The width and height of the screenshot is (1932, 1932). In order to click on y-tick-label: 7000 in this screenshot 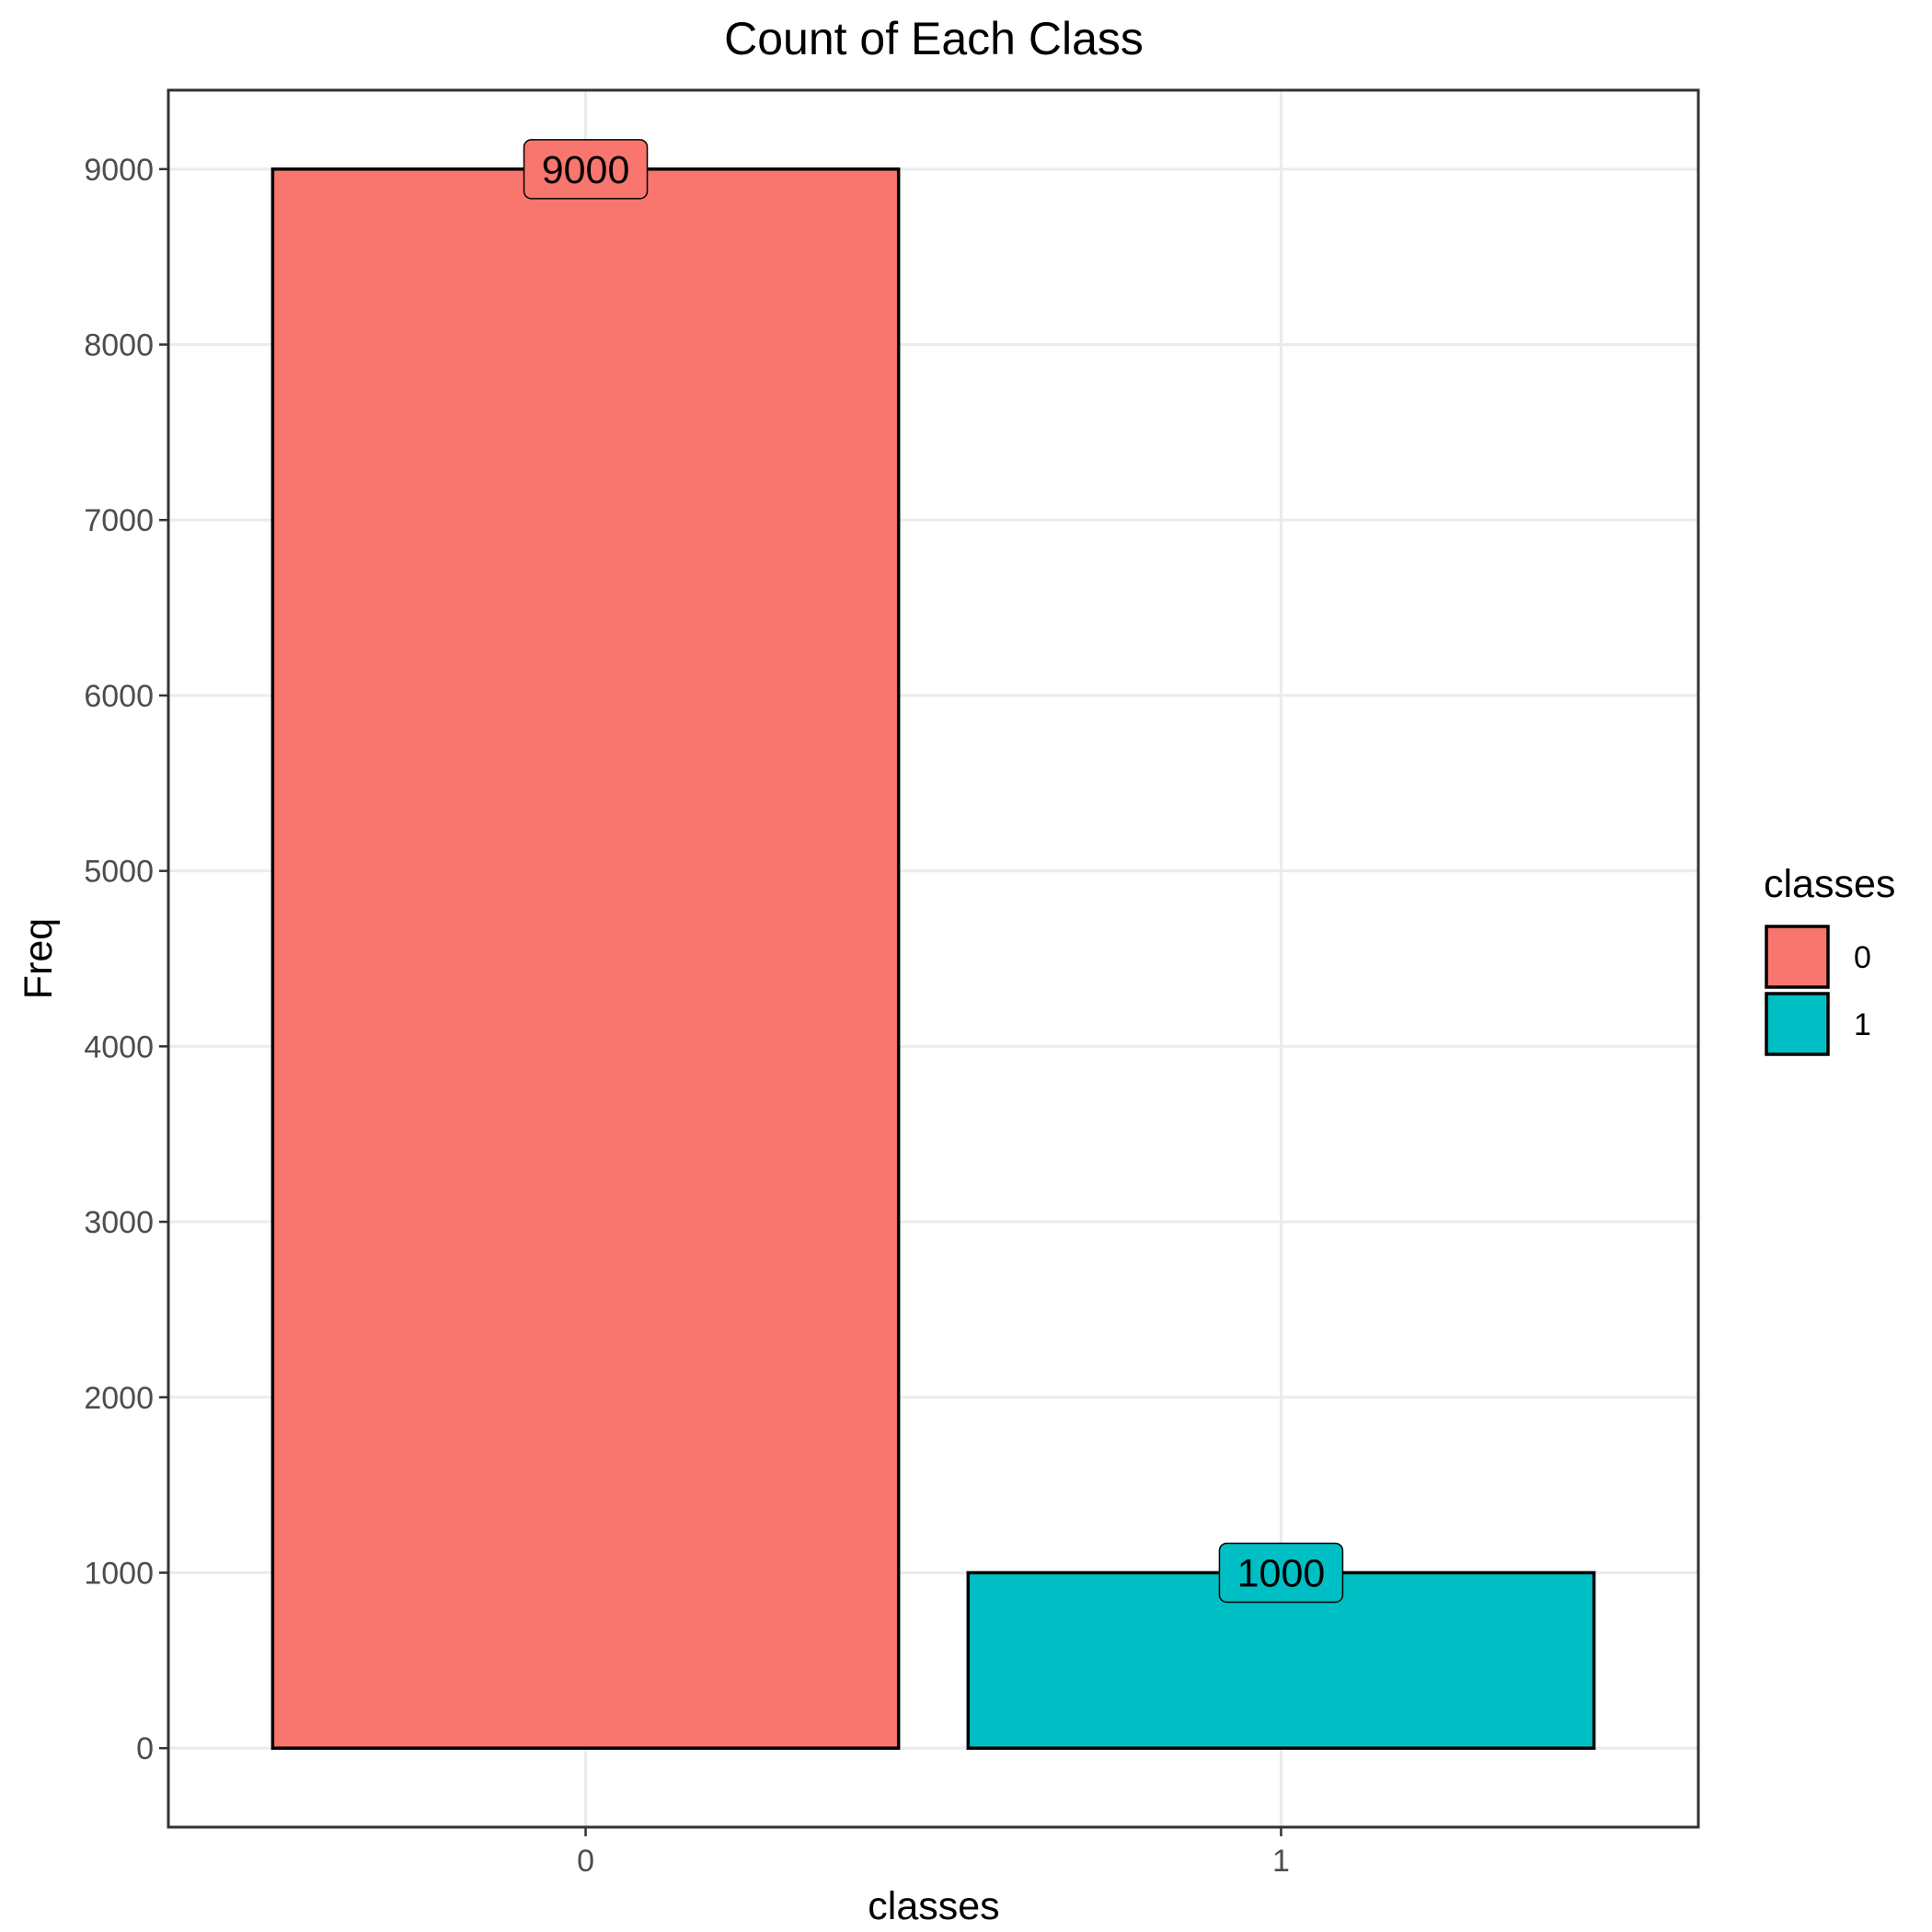, I will do `click(119, 520)`.